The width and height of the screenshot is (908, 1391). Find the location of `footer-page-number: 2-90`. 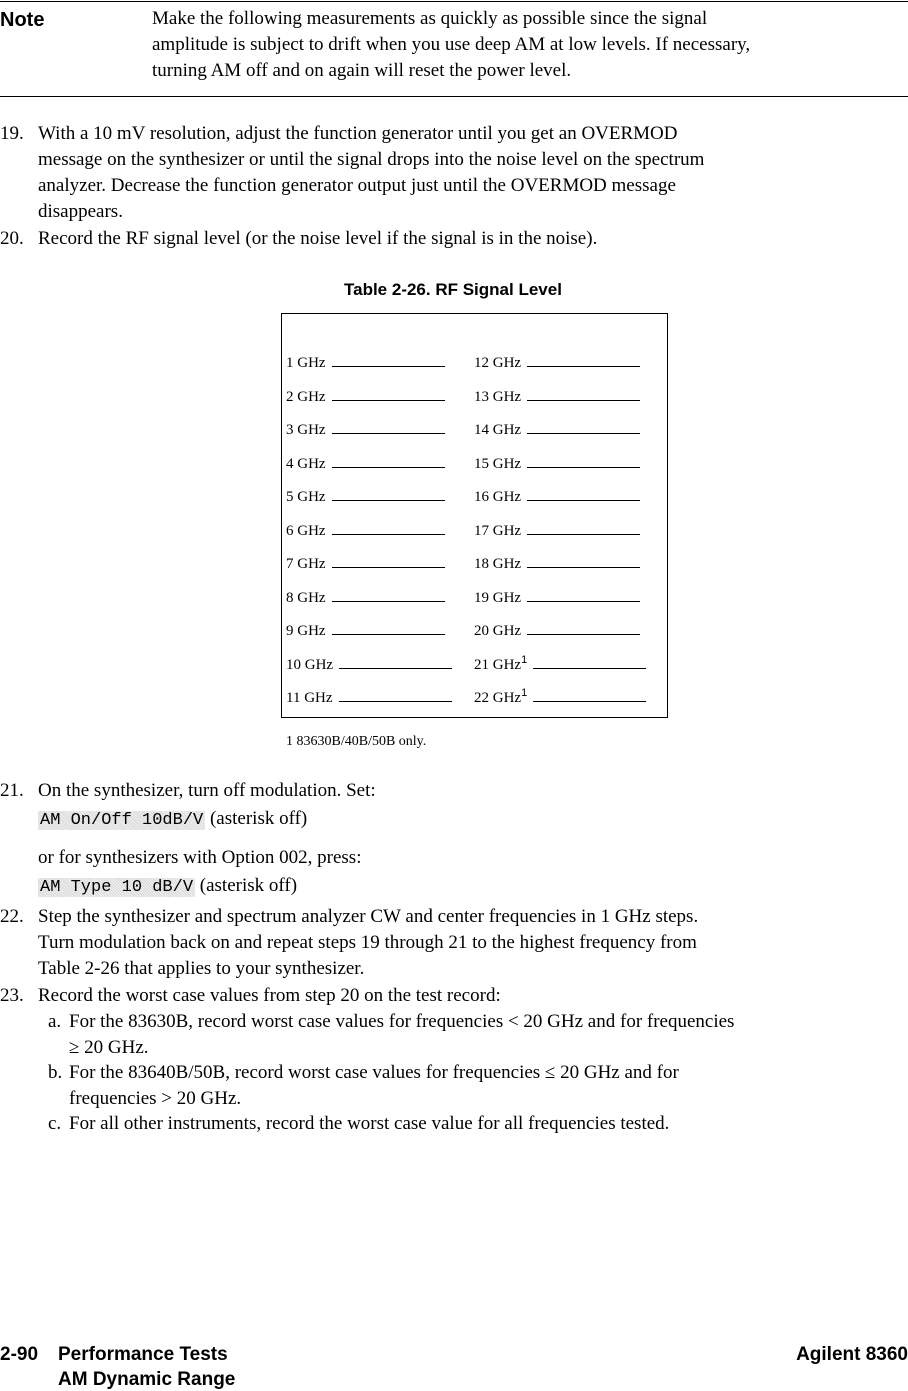

footer-page-number: 2-90 is located at coordinates (19, 1354).